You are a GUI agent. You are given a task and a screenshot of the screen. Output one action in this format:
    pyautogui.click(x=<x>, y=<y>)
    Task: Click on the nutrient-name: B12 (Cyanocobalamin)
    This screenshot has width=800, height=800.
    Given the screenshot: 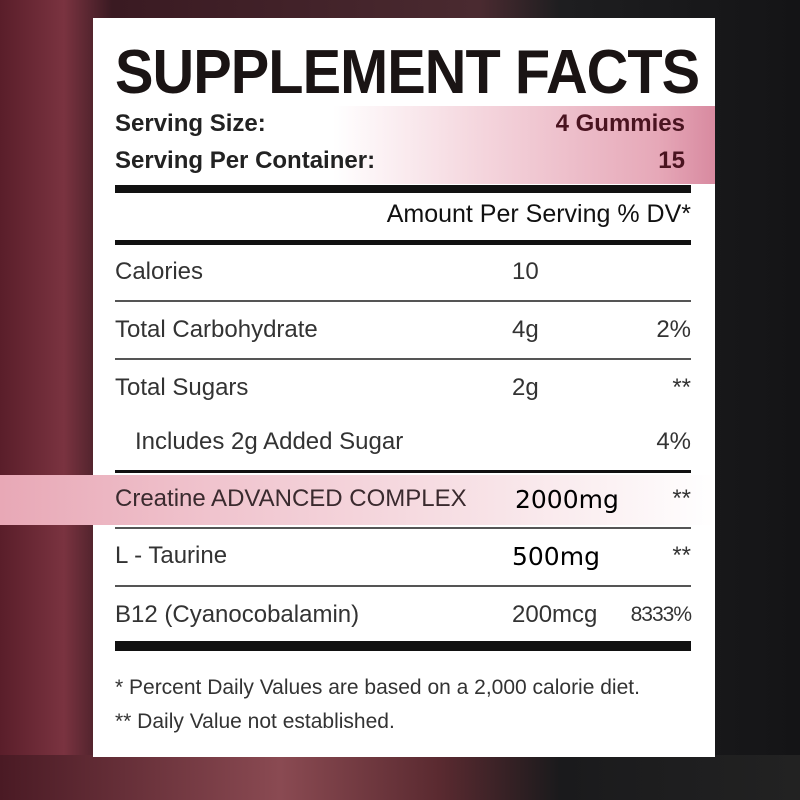 What is the action you would take?
    pyautogui.click(x=237, y=614)
    